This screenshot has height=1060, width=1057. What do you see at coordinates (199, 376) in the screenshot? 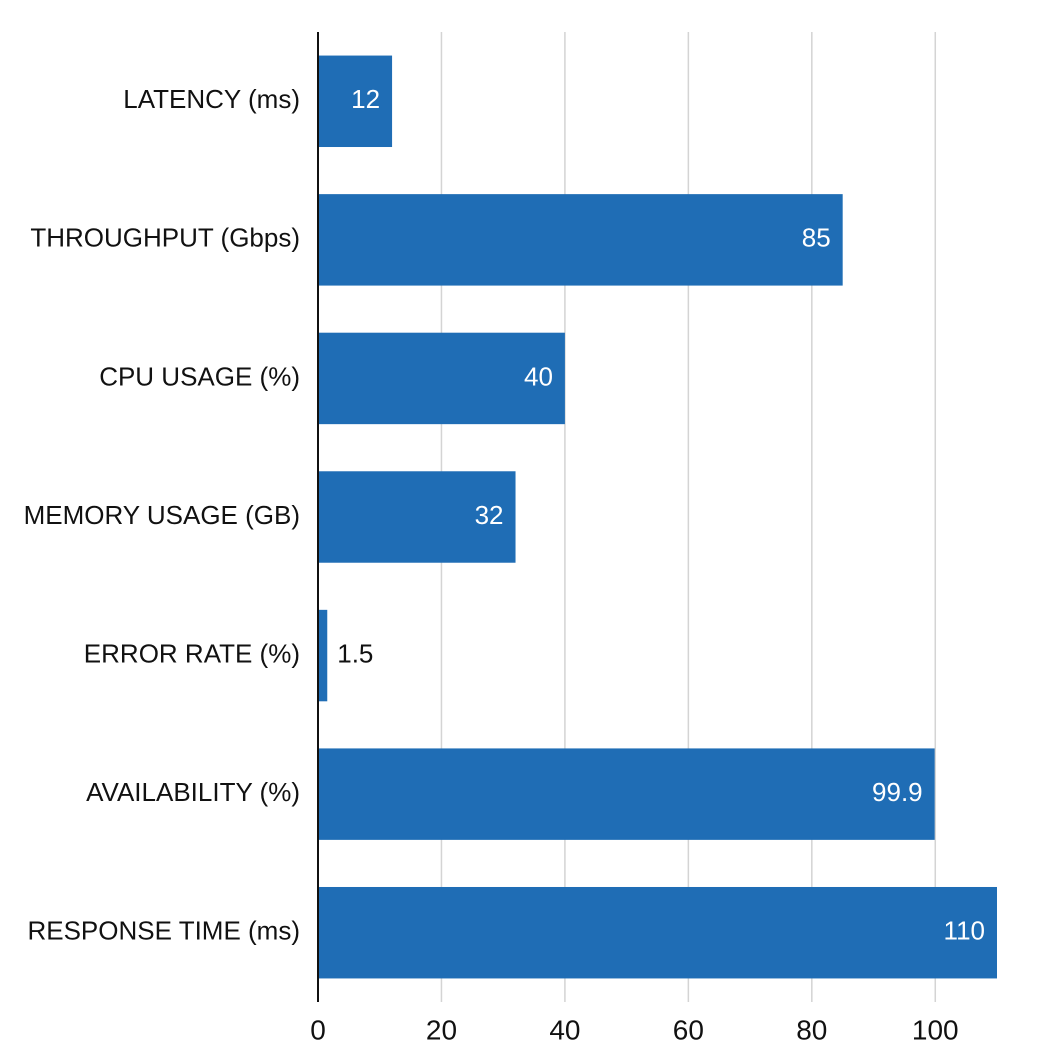
I see `y-tick-label: CPU USAGE (%)` at bounding box center [199, 376].